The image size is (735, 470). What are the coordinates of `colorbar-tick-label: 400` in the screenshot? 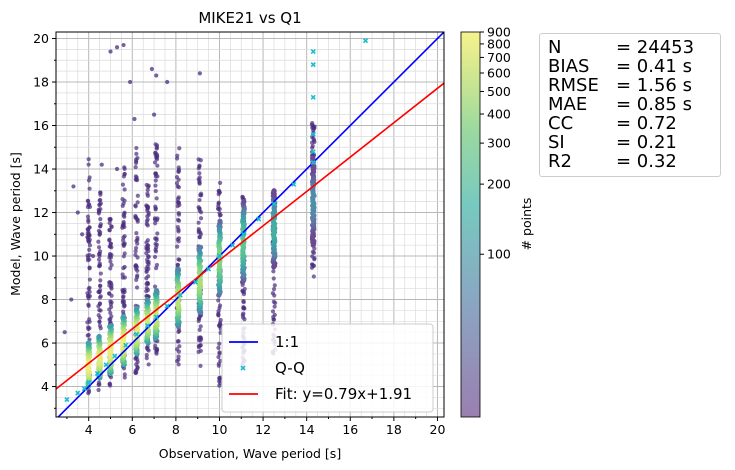 It's located at (499, 114).